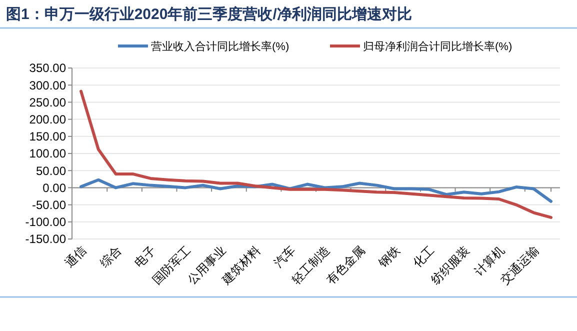 This screenshot has width=577, height=331. Describe the element at coordinates (47, 119) in the screenshot. I see `y-tick-label: 200.00` at that location.